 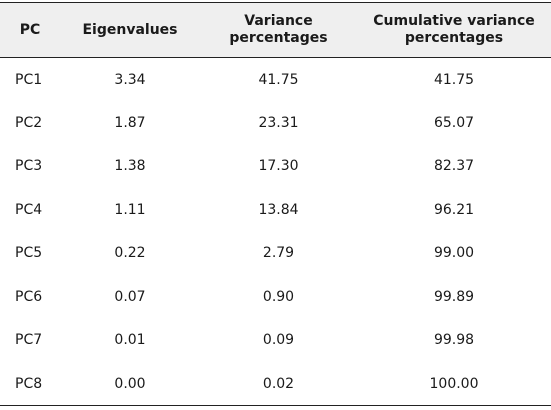 What do you see at coordinates (454, 340) in the screenshot?
I see `cell-cumulative-variance-percentage: 99.98` at bounding box center [454, 340].